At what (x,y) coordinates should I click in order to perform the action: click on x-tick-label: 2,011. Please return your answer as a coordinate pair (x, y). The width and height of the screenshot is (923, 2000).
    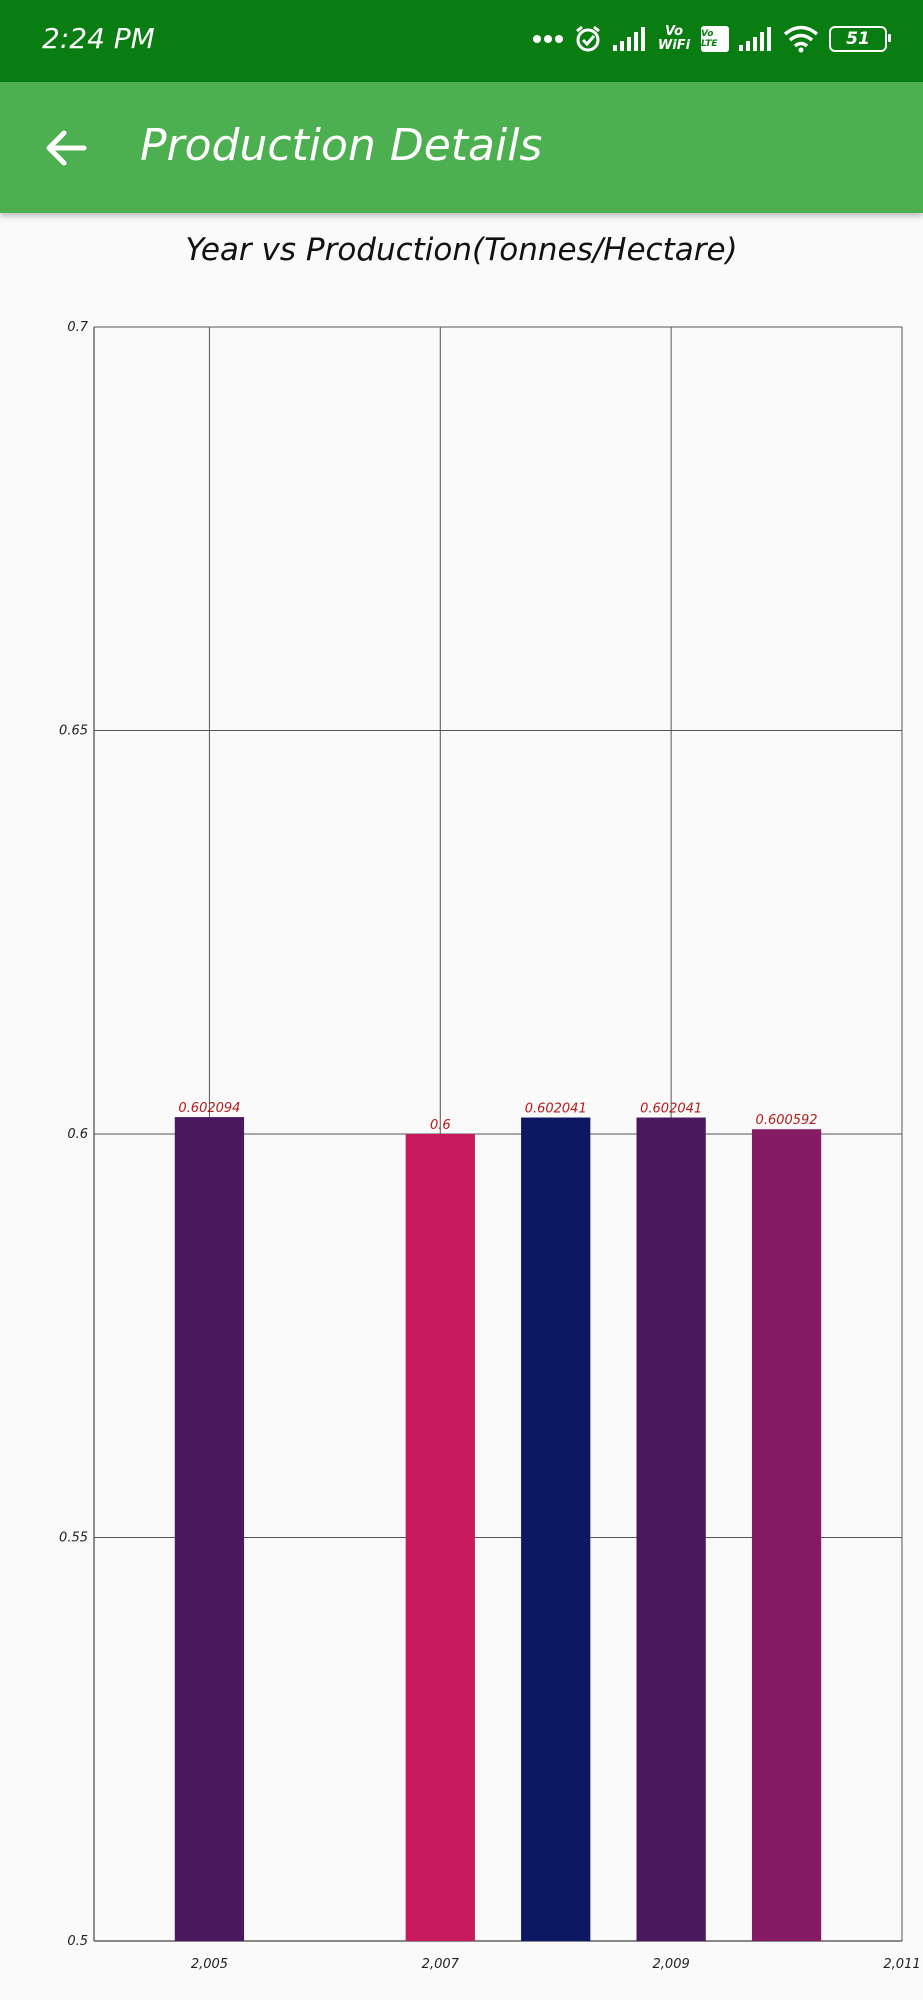
    Looking at the image, I should click on (901, 1964).